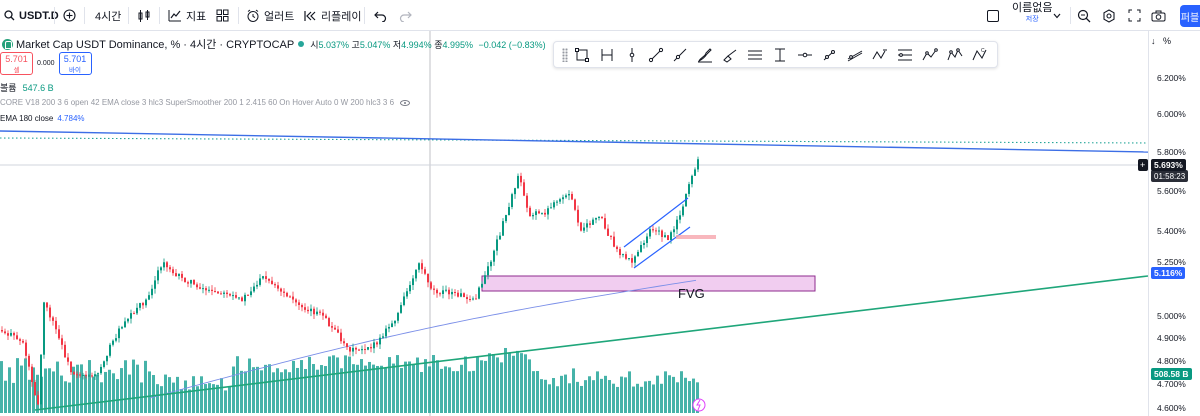 The width and height of the screenshot is (1200, 416). I want to click on replay-button: 리플레이, so click(332, 15).